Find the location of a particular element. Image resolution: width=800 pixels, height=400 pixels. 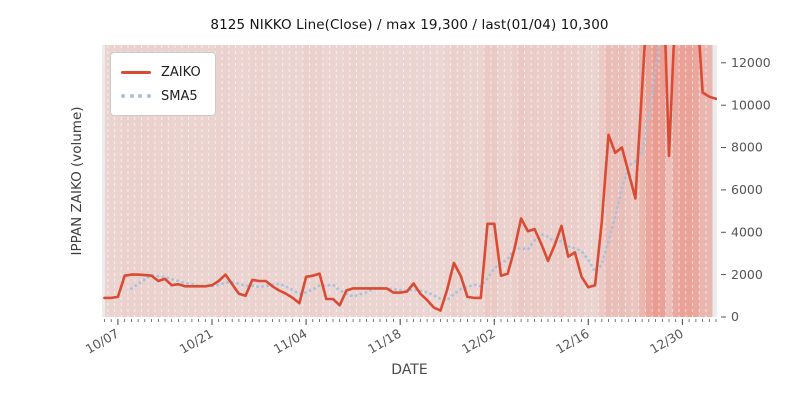

y-axis-ticks: 0 2000 4000 6000 8000 10000 12000 is located at coordinates (746, 189).